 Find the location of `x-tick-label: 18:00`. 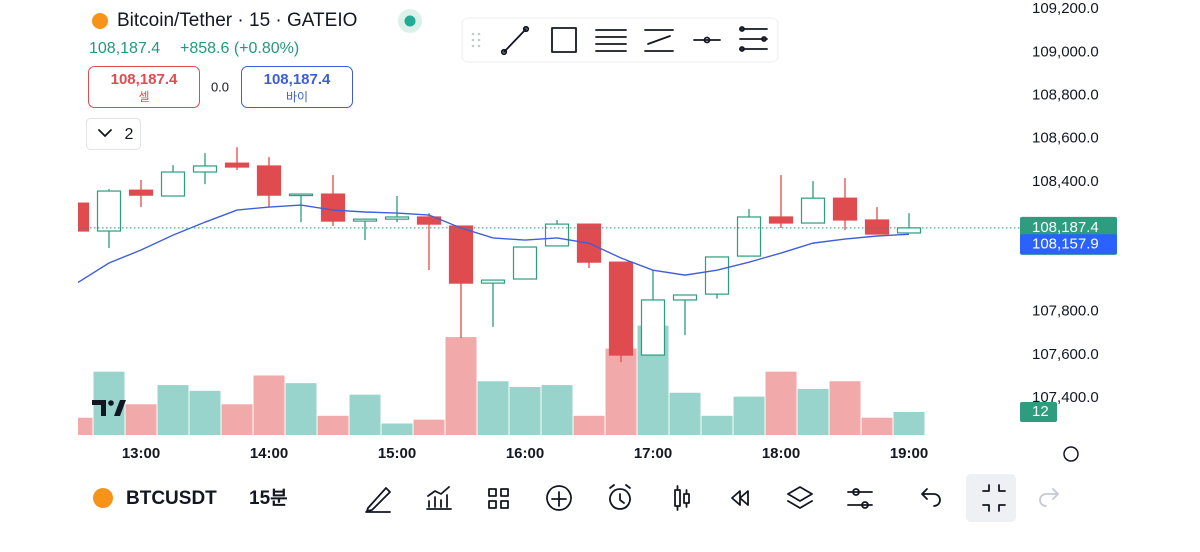

x-tick-label: 18:00 is located at coordinates (781, 453).